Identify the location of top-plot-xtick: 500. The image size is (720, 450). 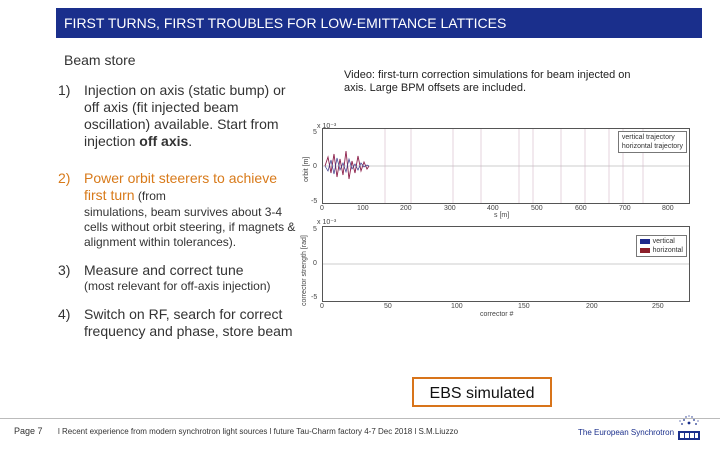
(537, 208).